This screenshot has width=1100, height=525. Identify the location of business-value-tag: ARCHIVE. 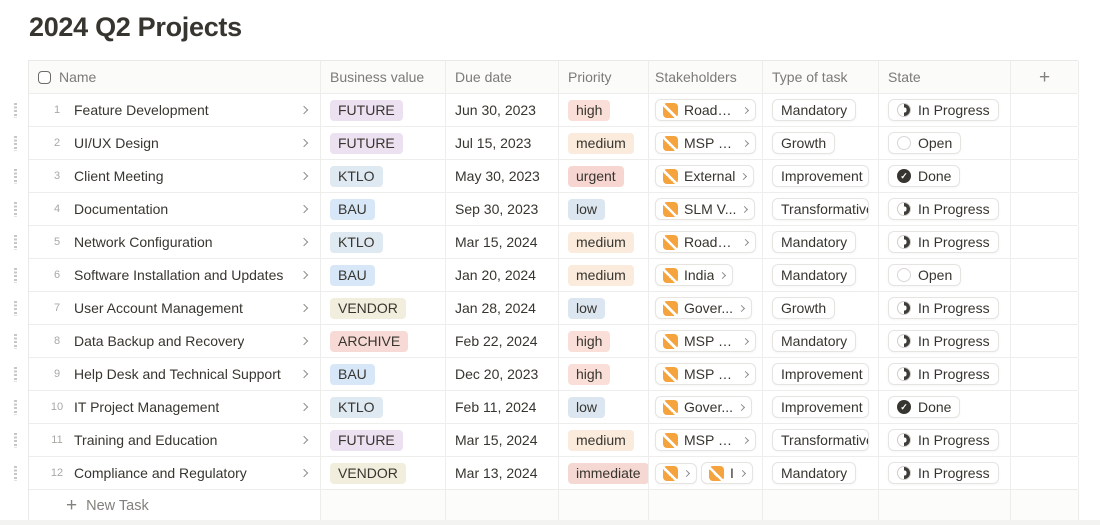
(369, 341).